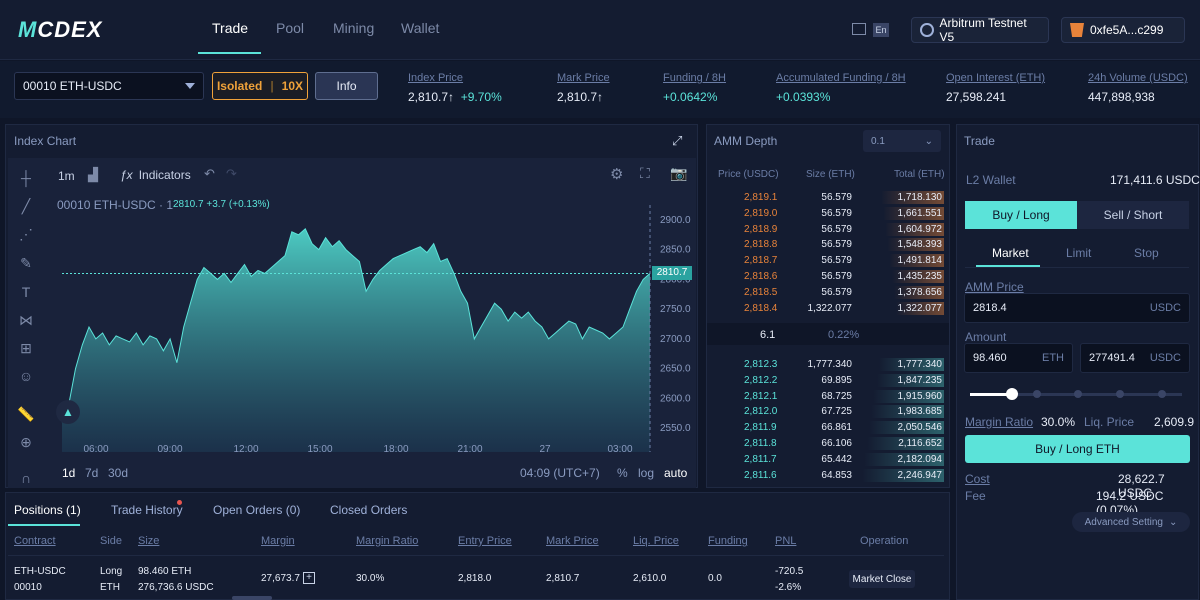 The width and height of the screenshot is (1200, 600). What do you see at coordinates (1138, 78) in the screenshot?
I see `volume-label: 24h Volume (USDC)` at bounding box center [1138, 78].